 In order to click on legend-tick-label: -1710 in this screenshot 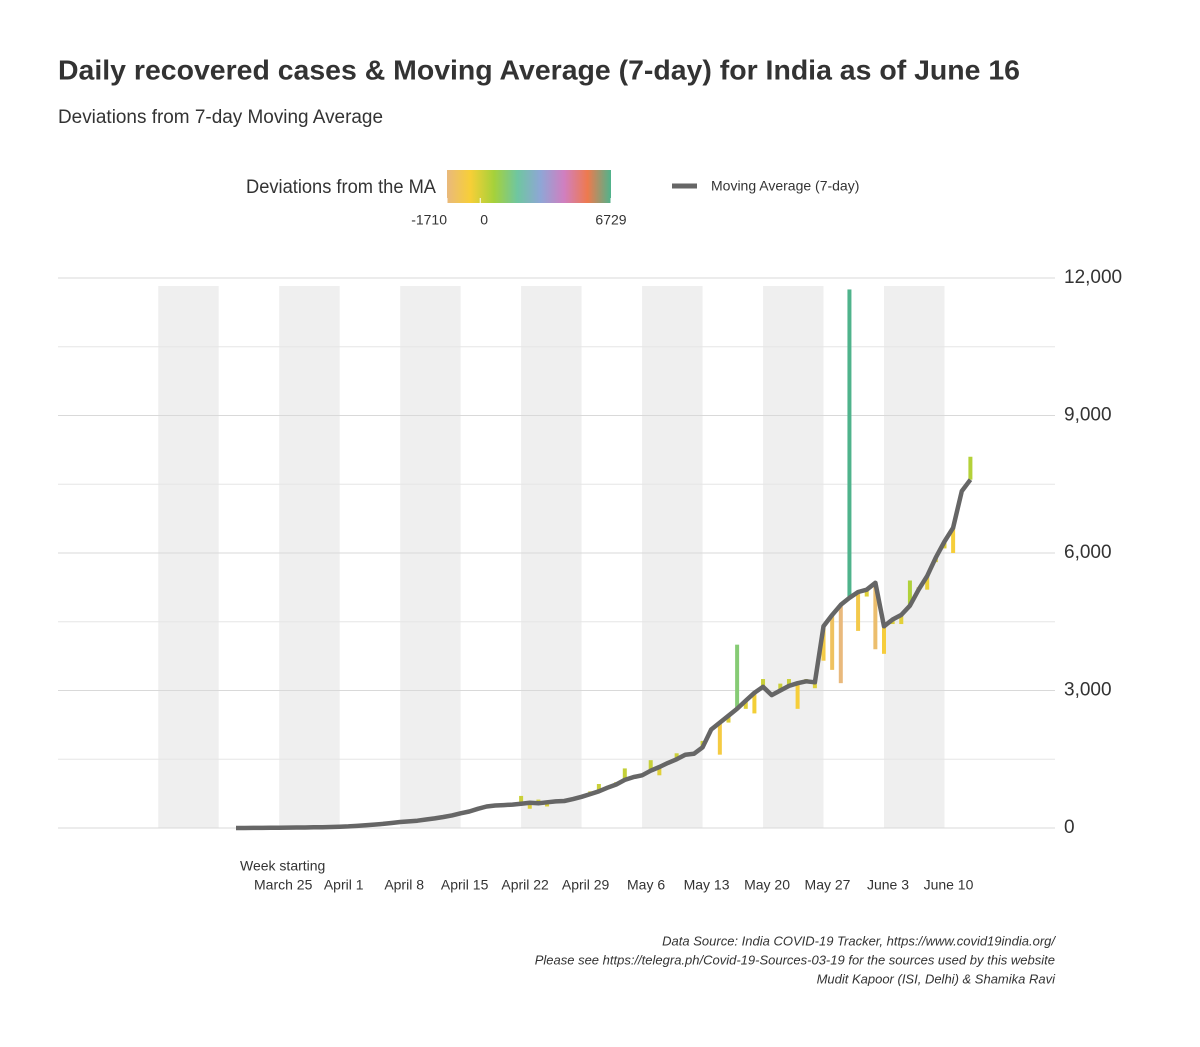, I will do `click(429, 220)`.